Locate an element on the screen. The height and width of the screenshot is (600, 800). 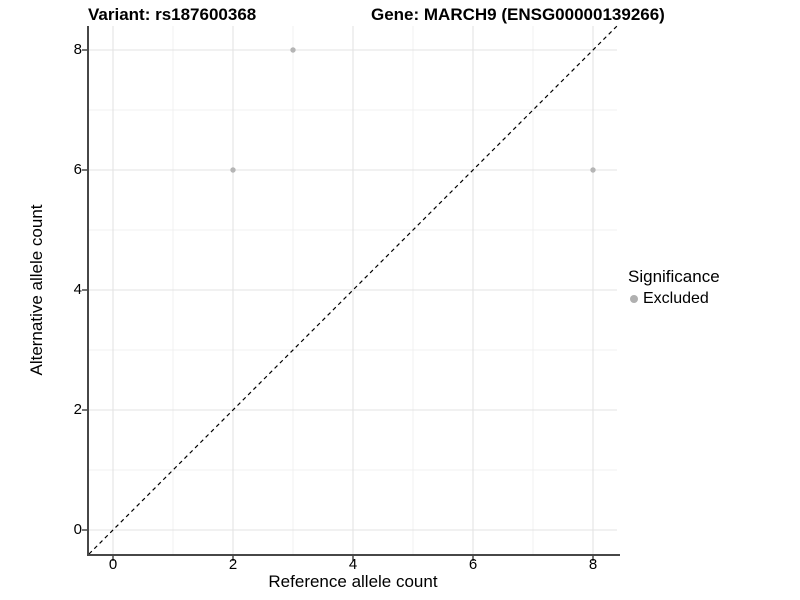
legend-title: Significance is located at coordinates (674, 276).